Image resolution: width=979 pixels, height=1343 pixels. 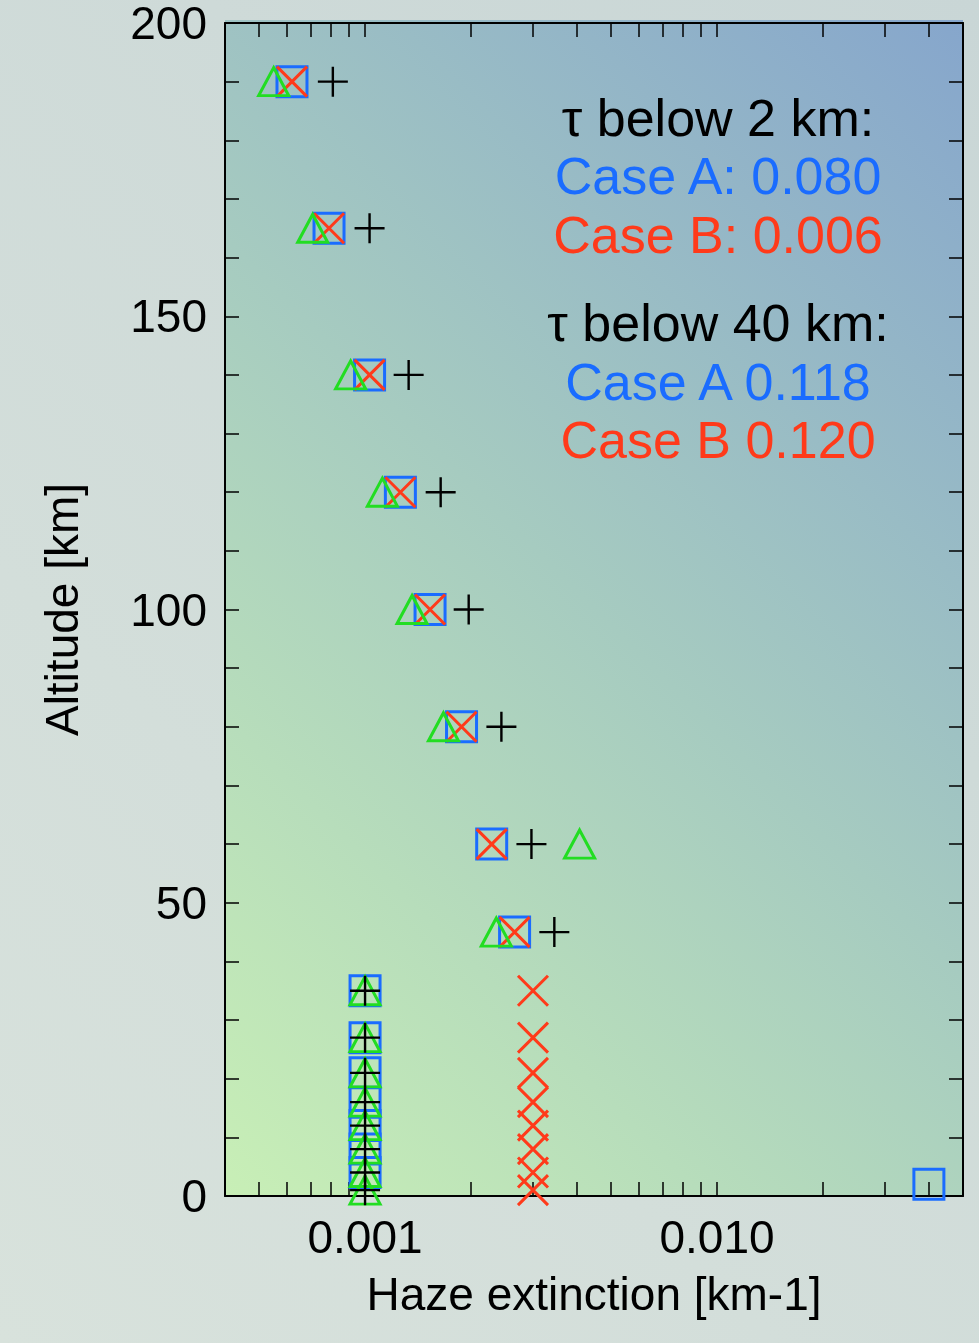 What do you see at coordinates (194, 1196) in the screenshot?
I see `y-tick-label: 0` at bounding box center [194, 1196].